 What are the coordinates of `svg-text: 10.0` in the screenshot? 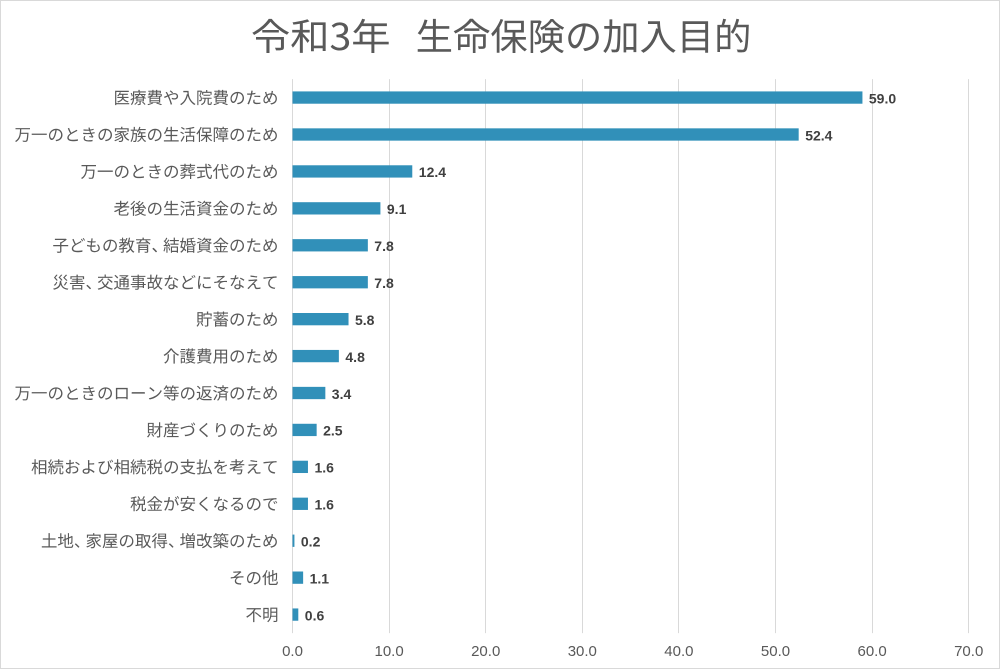 It's located at (388, 651).